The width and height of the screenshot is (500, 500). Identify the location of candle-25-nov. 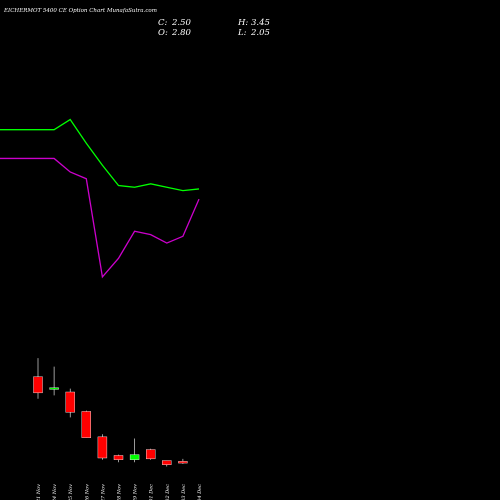
(70, 403).